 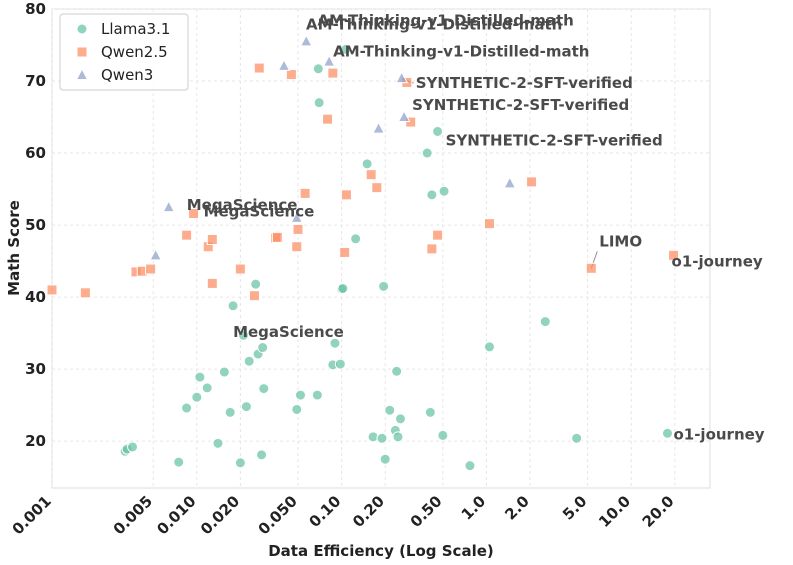 I want to click on y-tick-label: 60, so click(x=35, y=153).